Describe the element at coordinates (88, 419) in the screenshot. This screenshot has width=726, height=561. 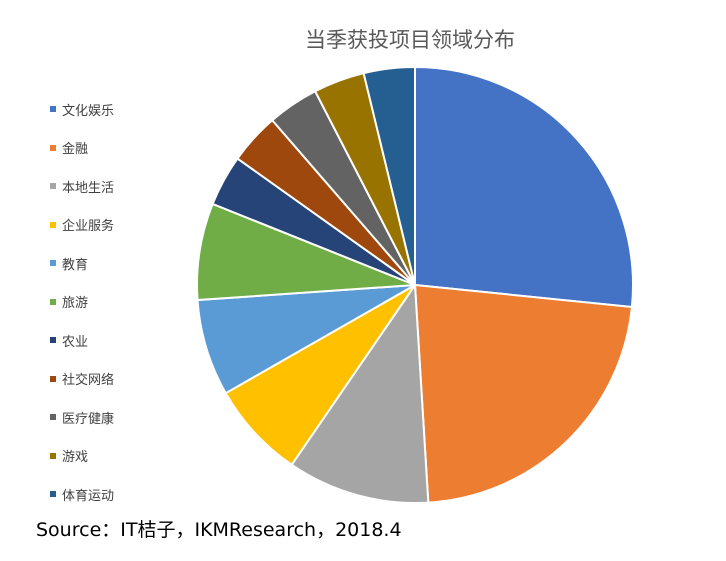
I see `legend-label: 医疗健康` at that location.